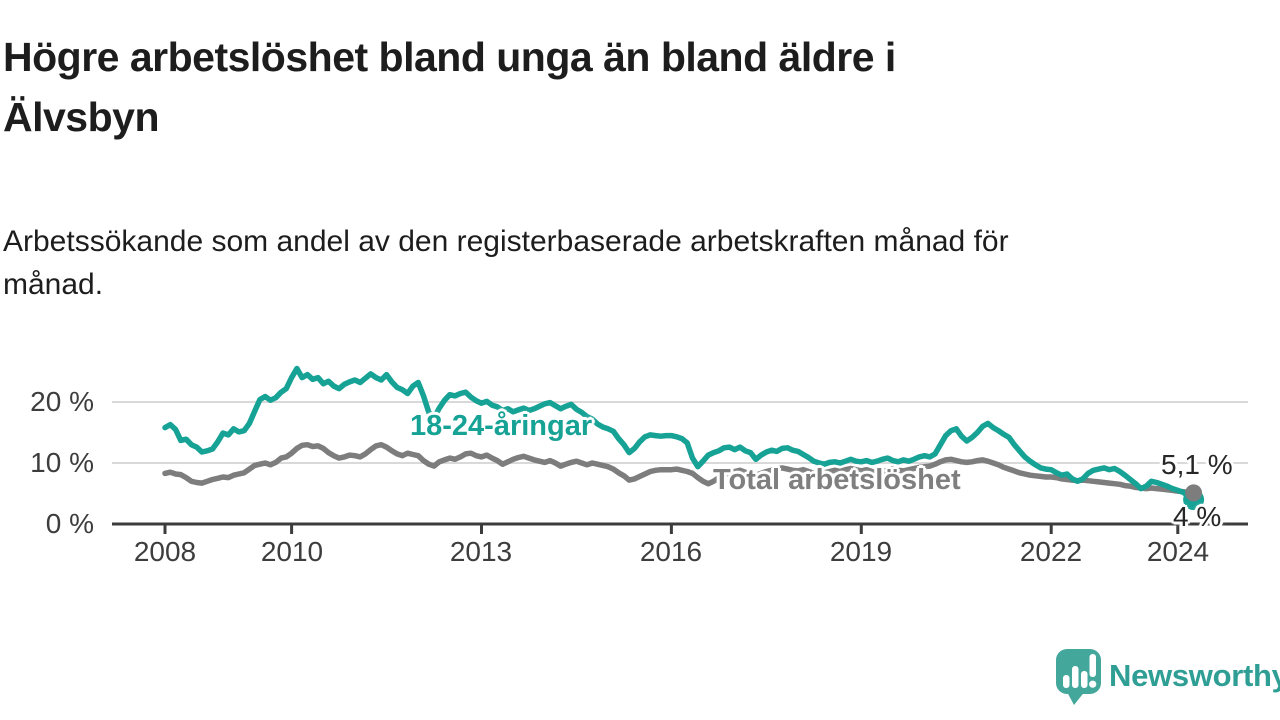  Describe the element at coordinates (1078, 677) in the screenshot. I see `newsworthy-speech-bubble-chart-icon` at that location.